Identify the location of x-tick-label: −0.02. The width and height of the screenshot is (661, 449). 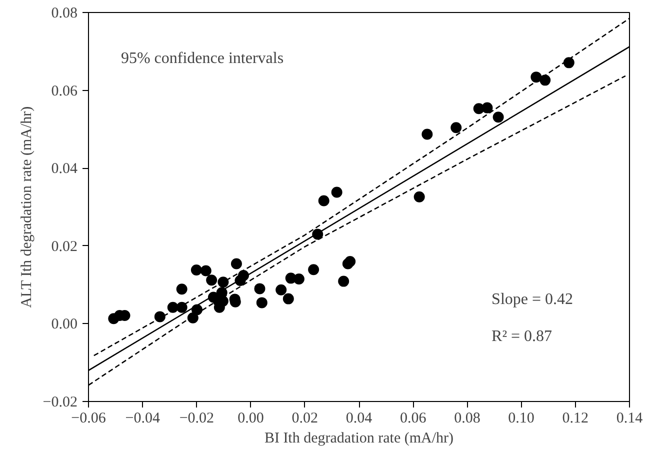
(196, 418).